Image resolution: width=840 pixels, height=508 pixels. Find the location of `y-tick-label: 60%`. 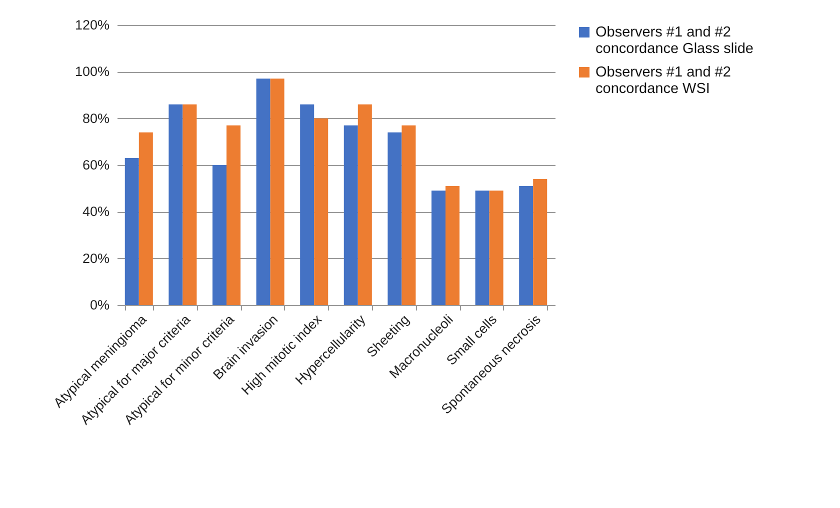

y-tick-label: 60% is located at coordinates (96, 165).